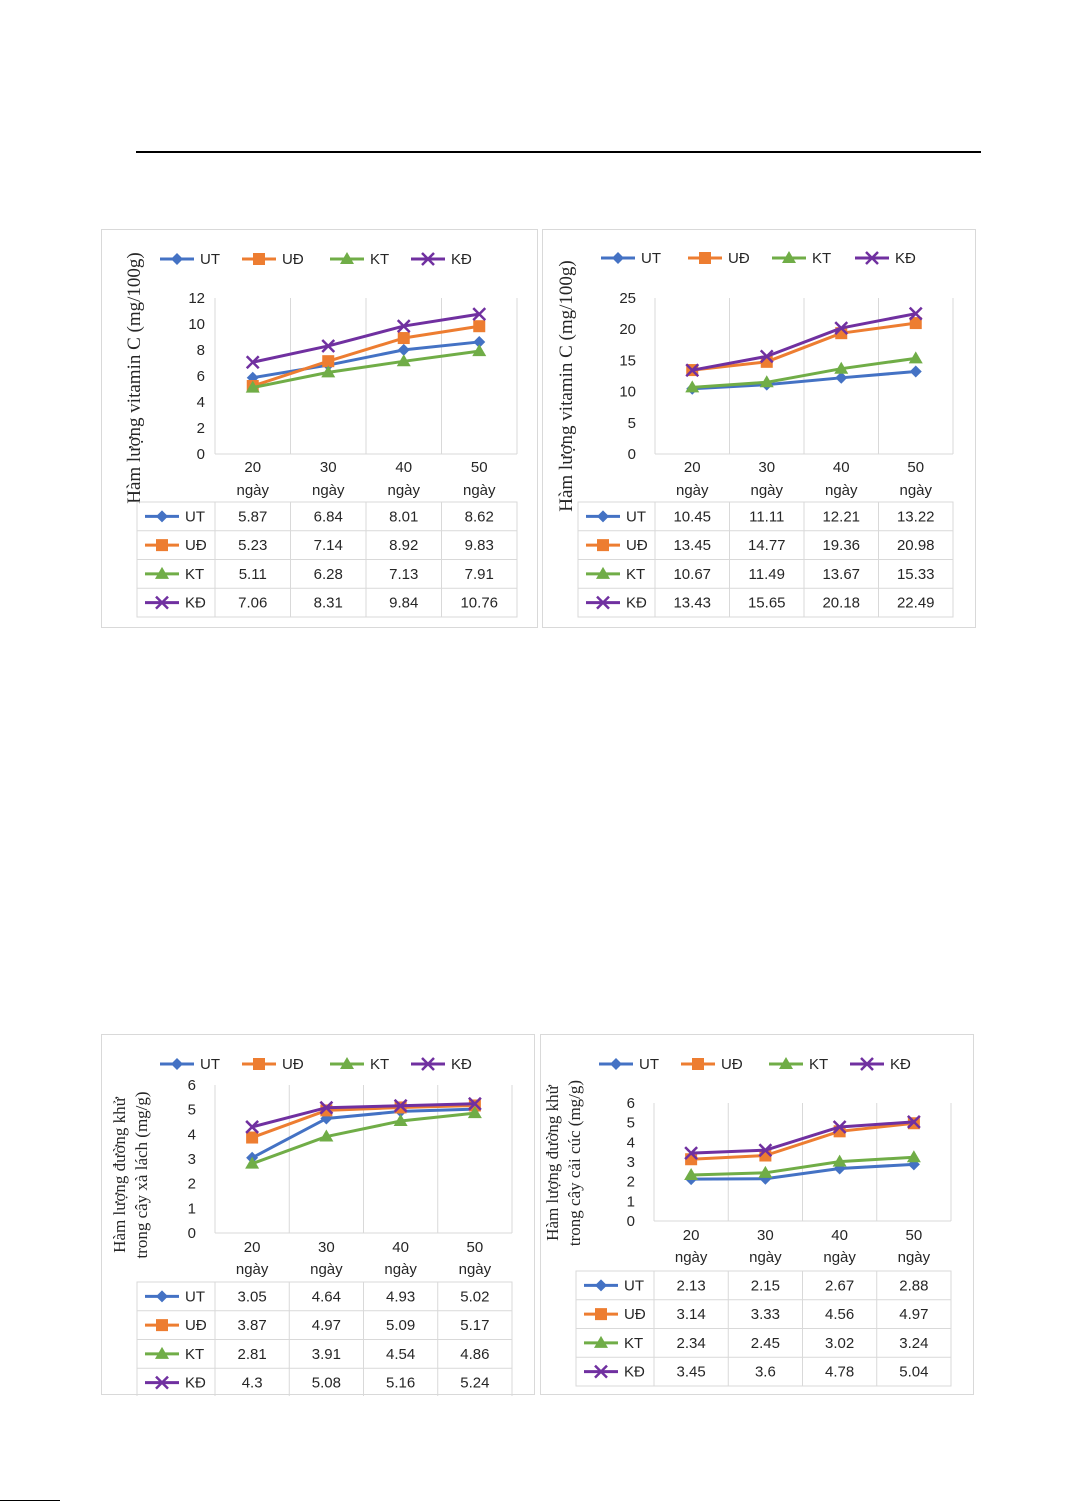  I want to click on y-tick-label: 0, so click(631, 1221).